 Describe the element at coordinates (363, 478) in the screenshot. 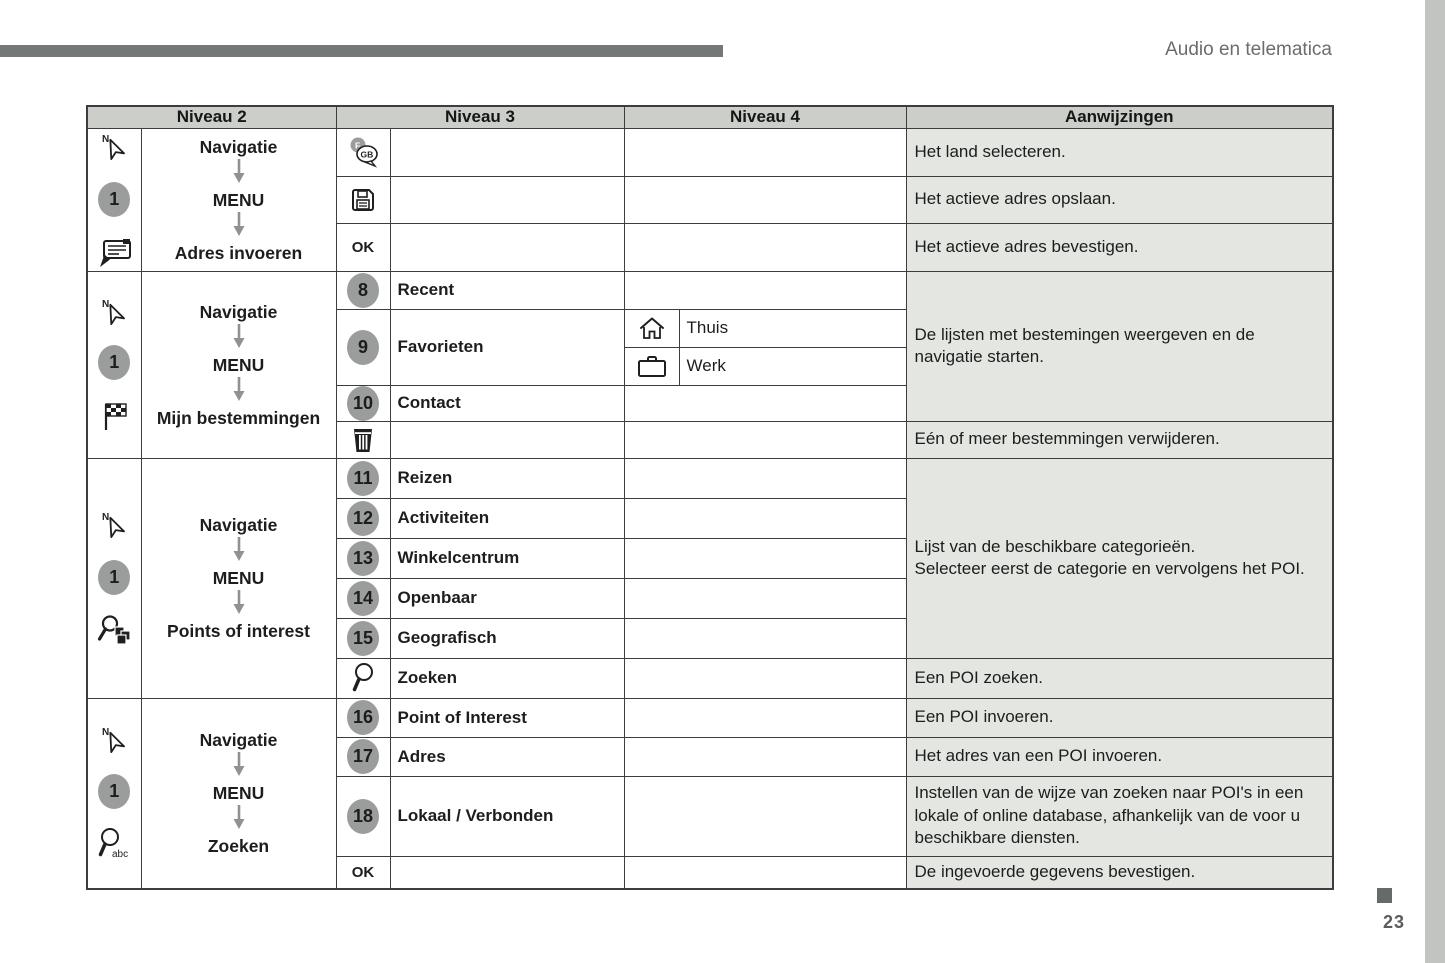

I see `number-badge: 11` at that location.